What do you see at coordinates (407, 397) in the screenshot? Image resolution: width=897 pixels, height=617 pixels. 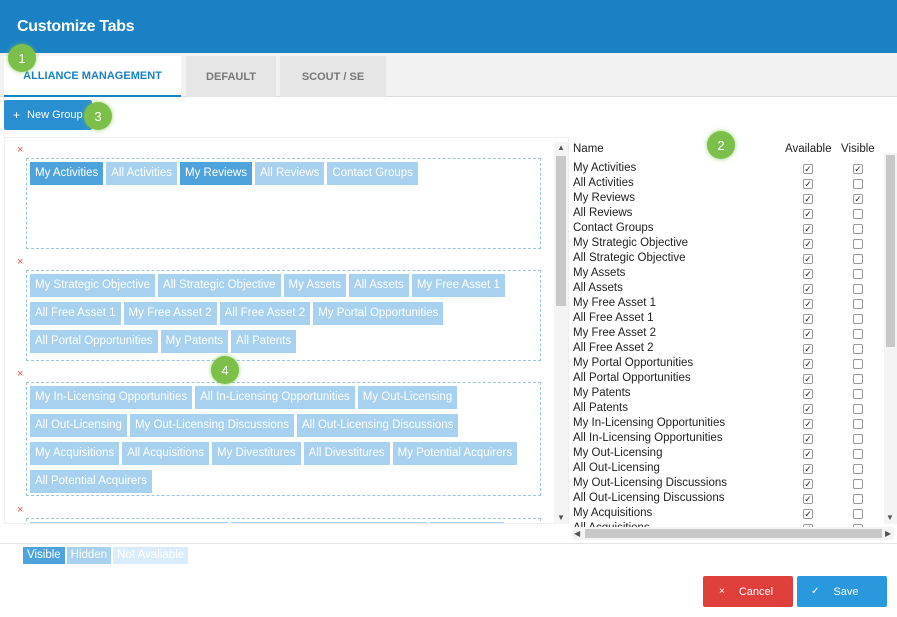 I see `tab-chip: My Out-Licensing` at bounding box center [407, 397].